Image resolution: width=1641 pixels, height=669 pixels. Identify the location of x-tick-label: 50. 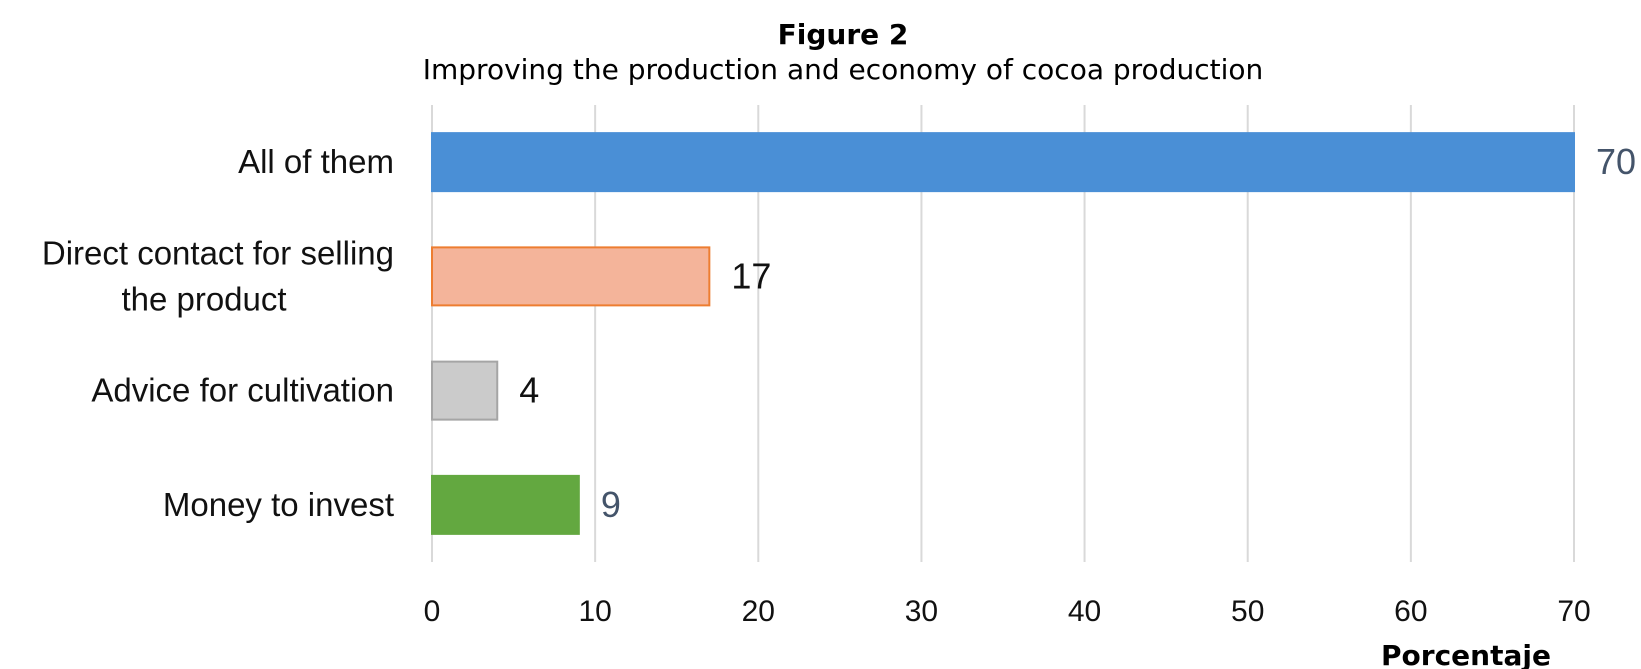
(1247, 611).